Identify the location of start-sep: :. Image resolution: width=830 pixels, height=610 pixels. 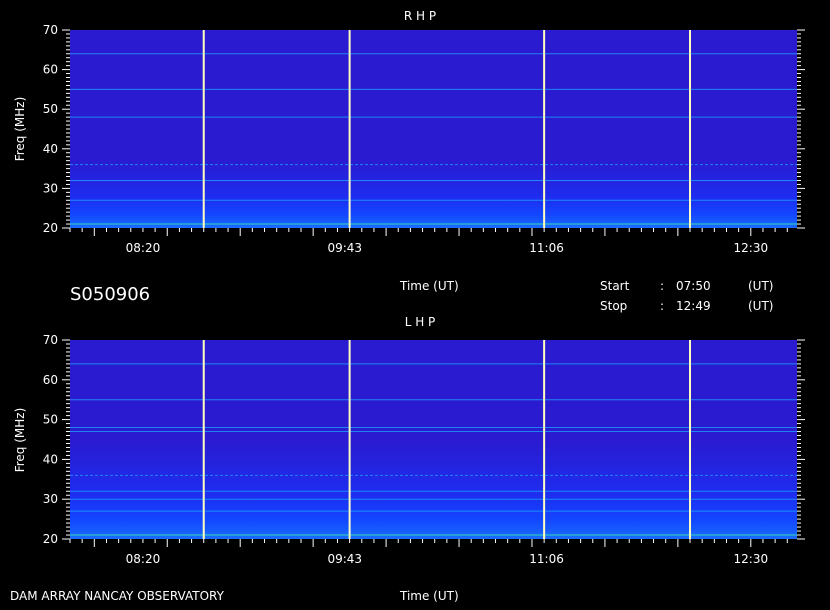
(662, 286).